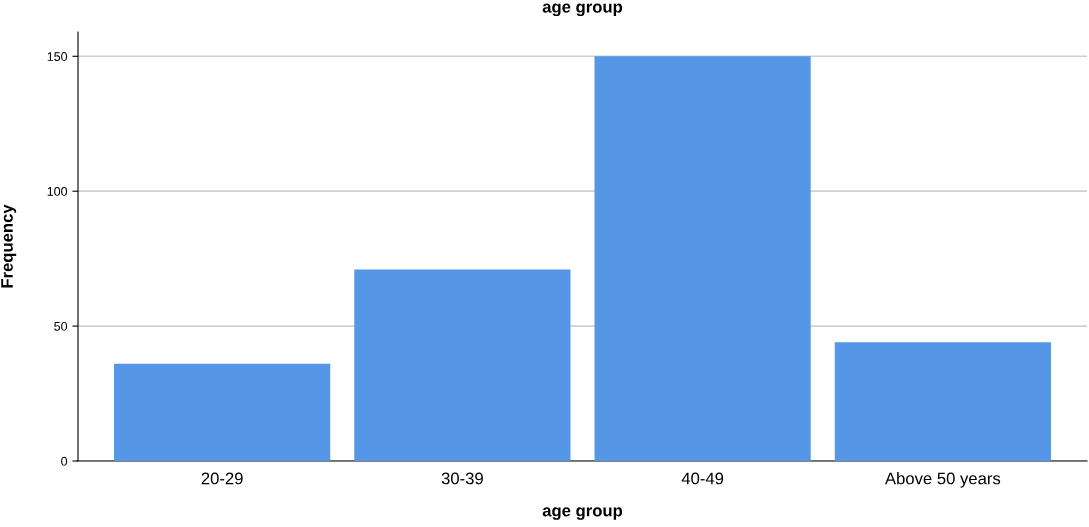 This screenshot has height=527, width=1089. I want to click on x-tick-label: Above 50 years, so click(942, 480).